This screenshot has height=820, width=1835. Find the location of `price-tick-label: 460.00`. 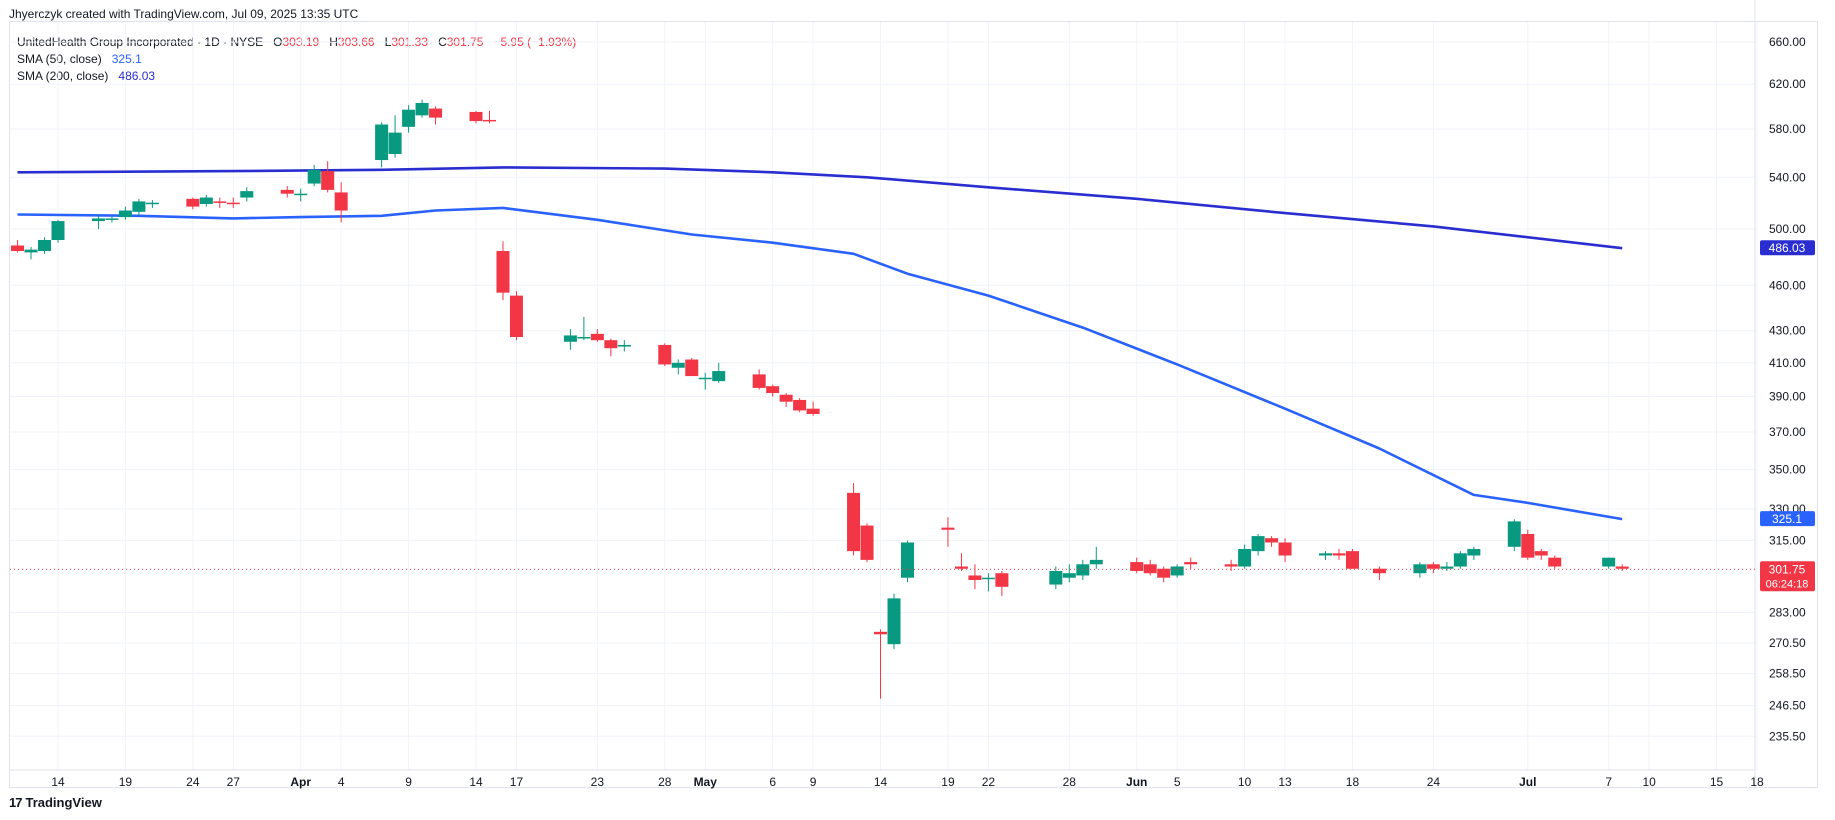

price-tick-label: 460.00 is located at coordinates (1787, 285).